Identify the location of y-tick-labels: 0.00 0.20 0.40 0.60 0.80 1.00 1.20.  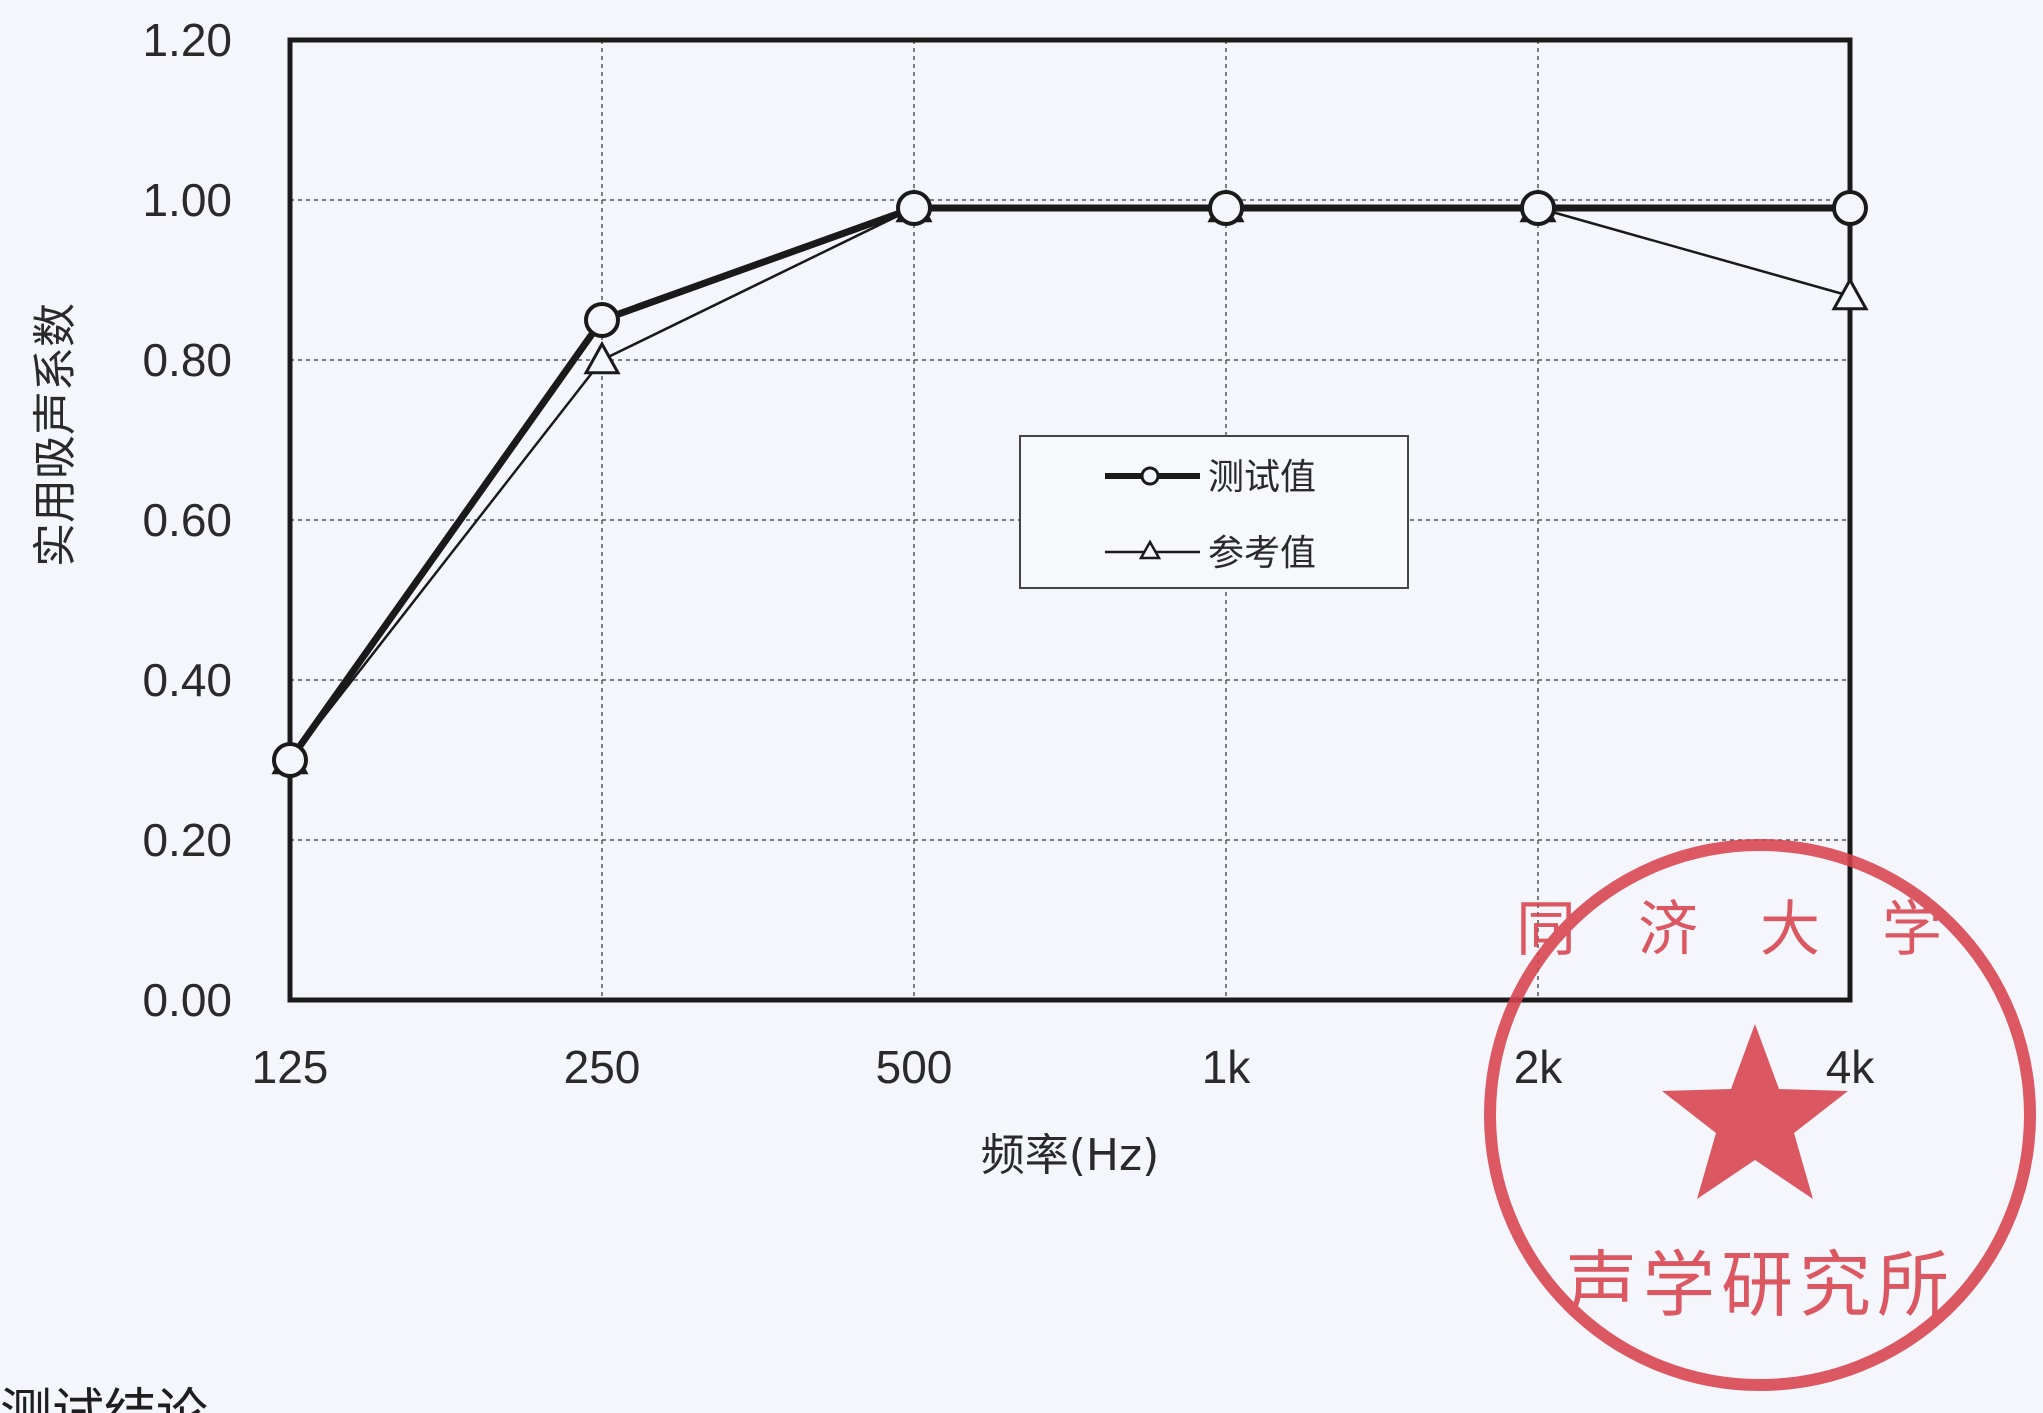
(187, 520).